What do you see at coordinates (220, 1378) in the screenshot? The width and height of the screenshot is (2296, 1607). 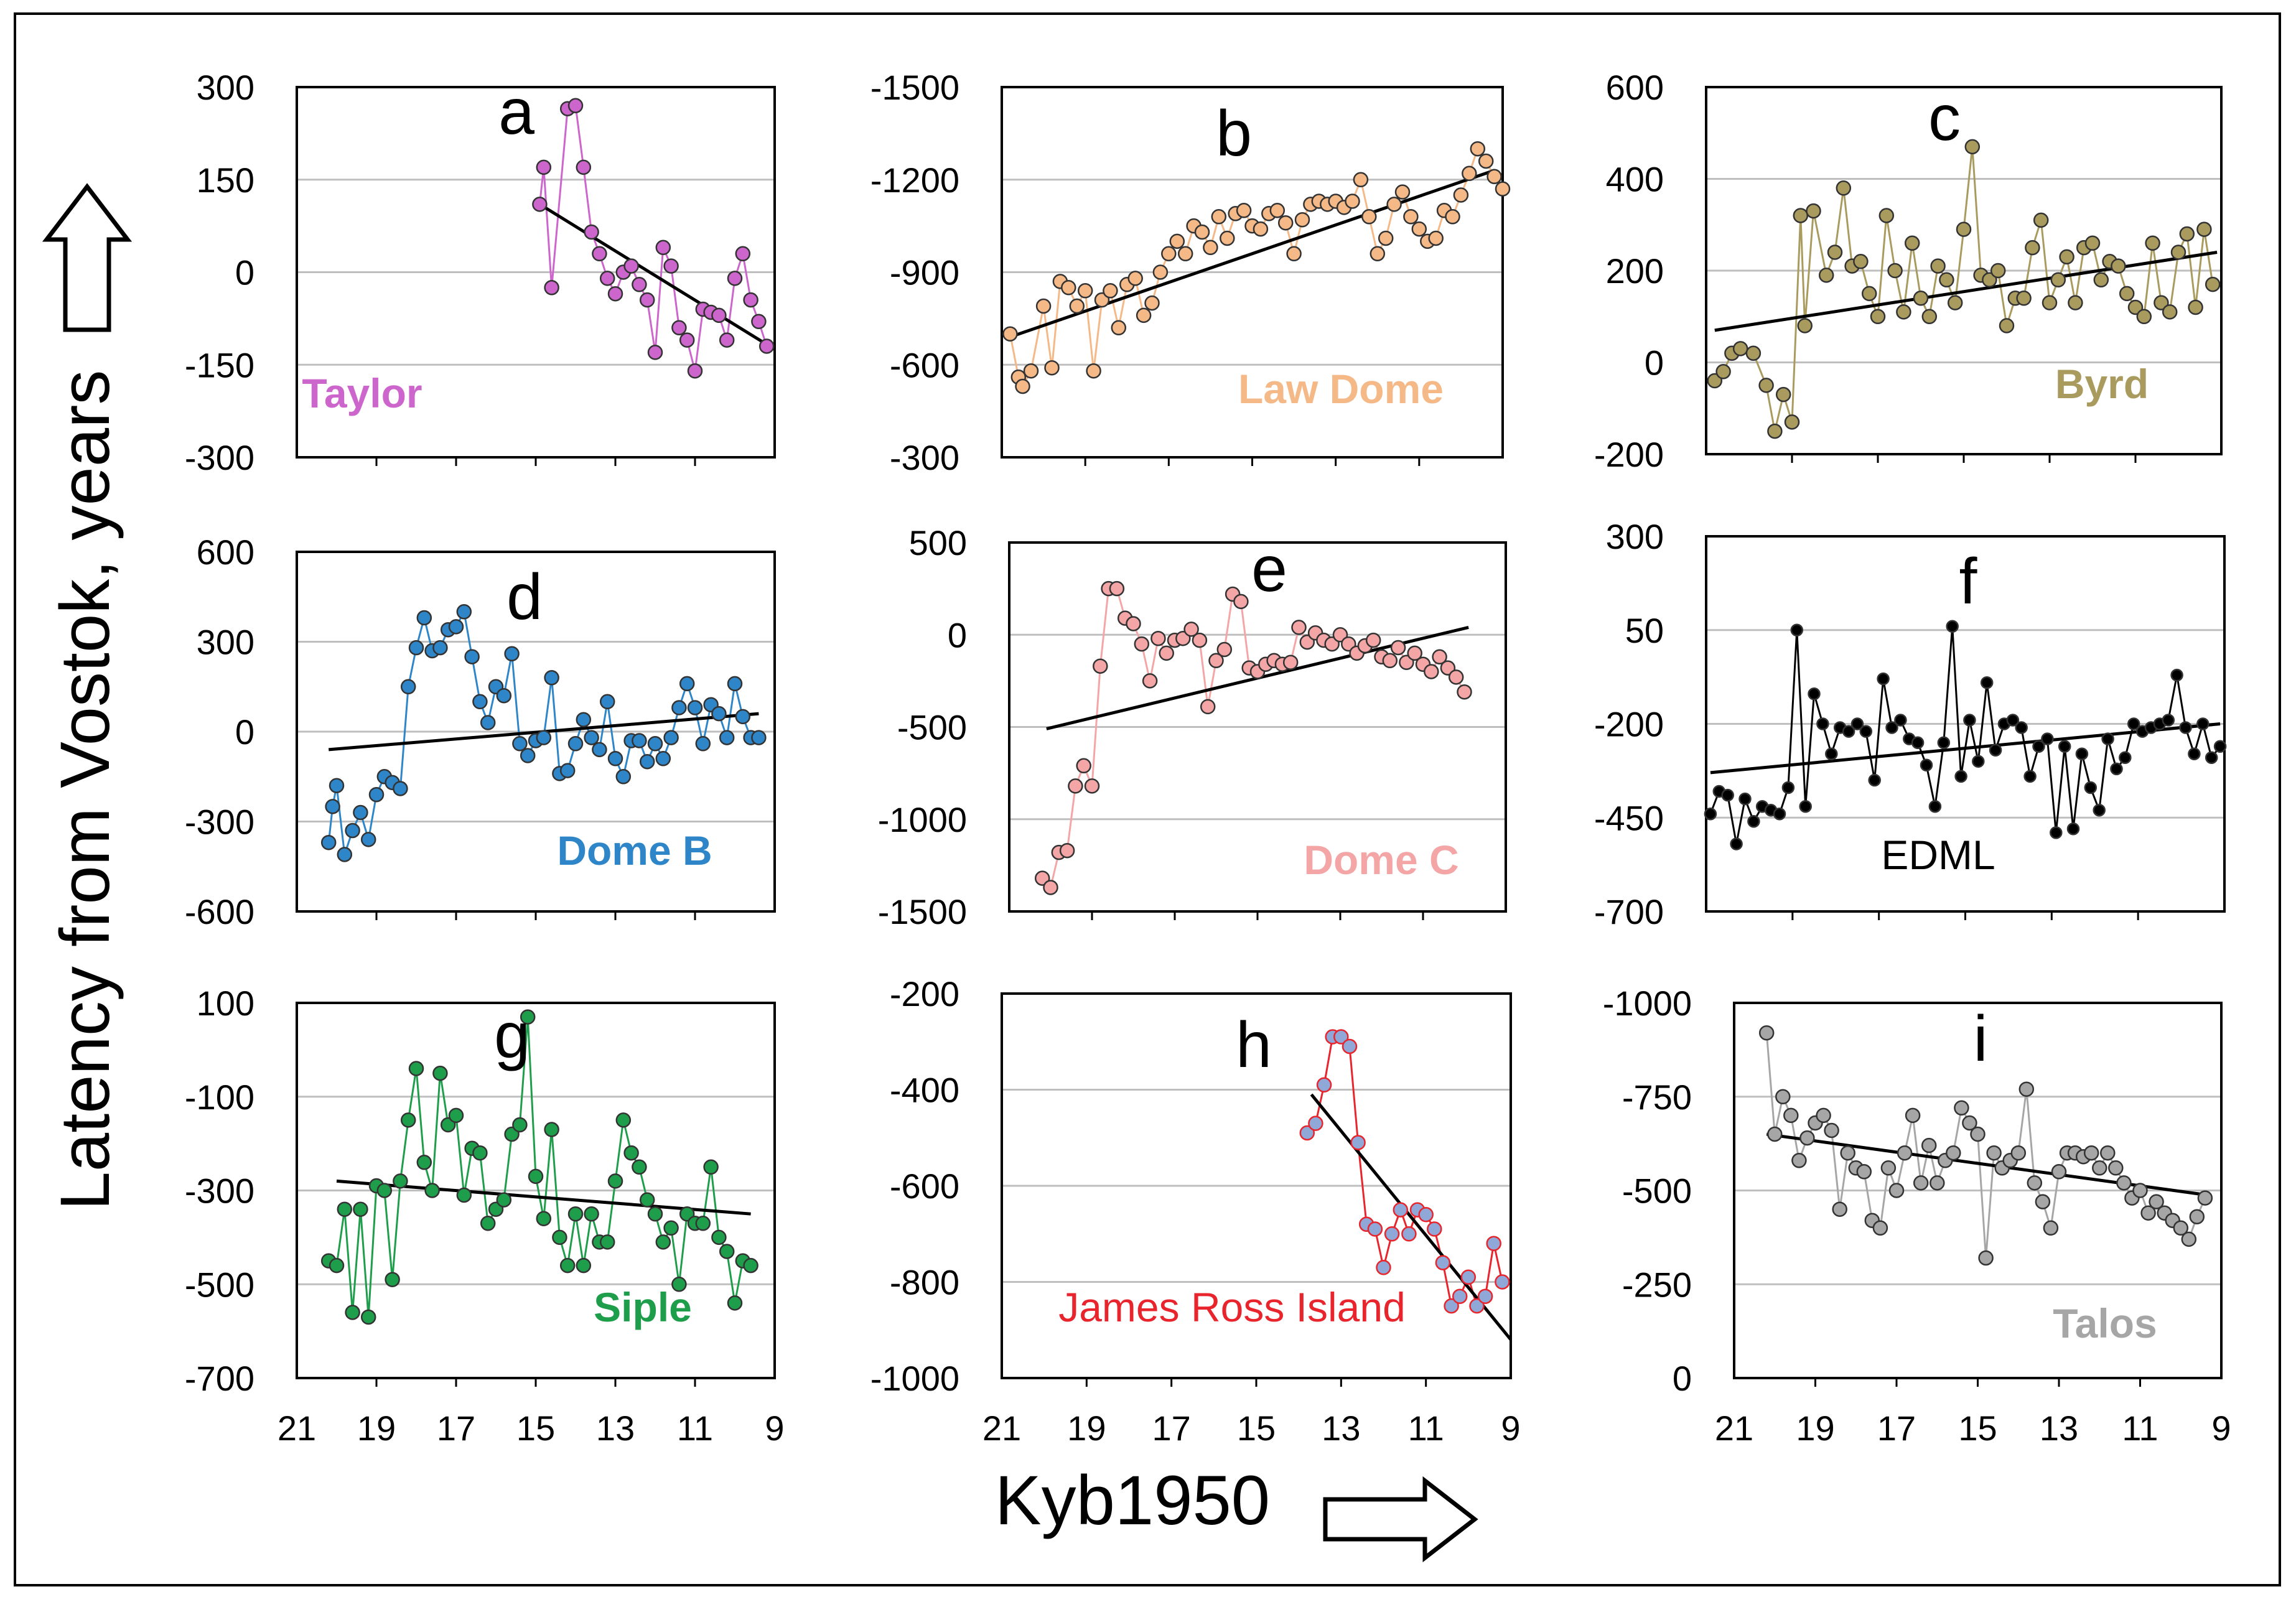 I see `y-tick-label-g: -700` at bounding box center [220, 1378].